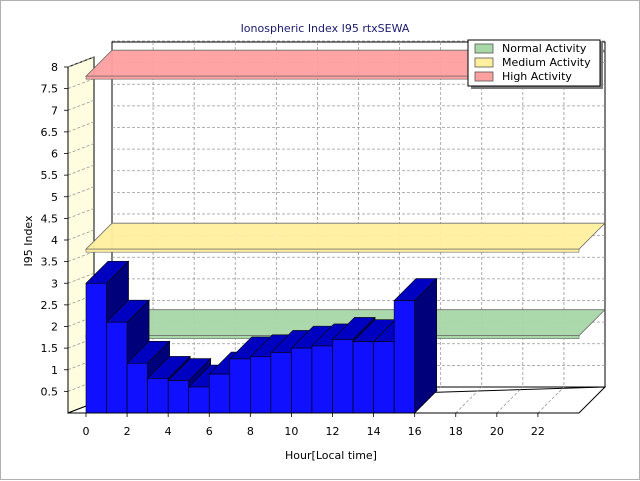 Image resolution: width=640 pixels, height=481 pixels. What do you see at coordinates (54, 283) in the screenshot?
I see `y-tick-label: 3` at bounding box center [54, 283].